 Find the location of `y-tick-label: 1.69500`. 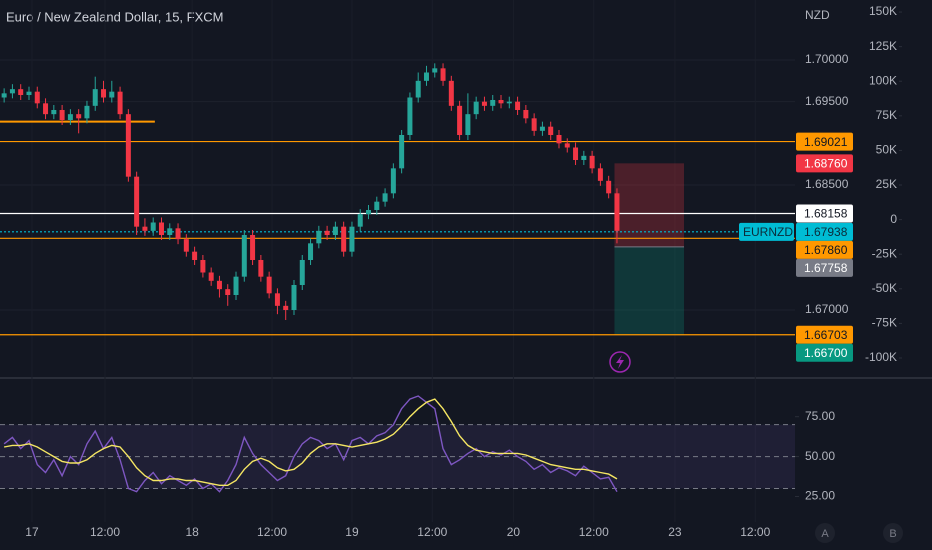

y-tick-label: 1.69500 is located at coordinates (827, 101).